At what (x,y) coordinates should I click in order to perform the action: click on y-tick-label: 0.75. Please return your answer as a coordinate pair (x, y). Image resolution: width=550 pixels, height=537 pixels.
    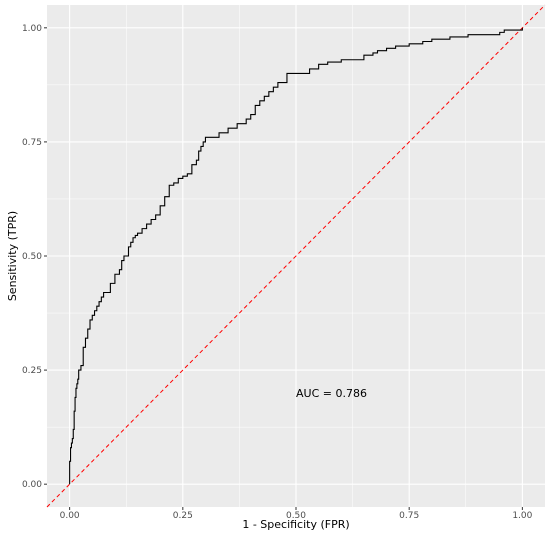
    Looking at the image, I should click on (32, 143).